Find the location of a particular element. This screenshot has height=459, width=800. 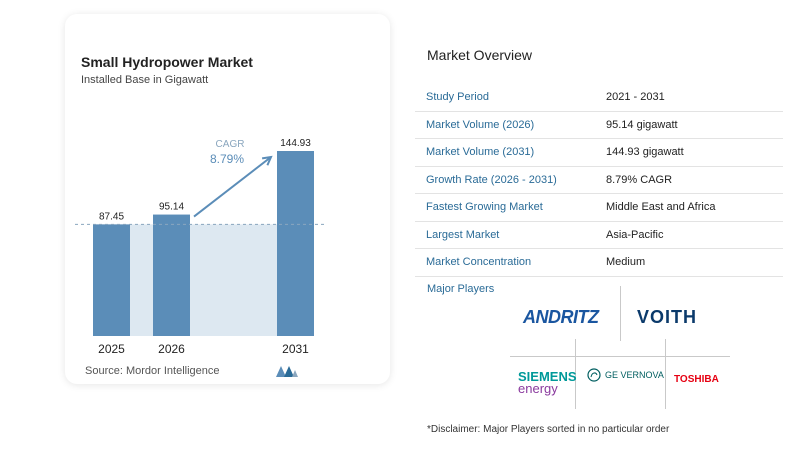

row-key: Growth Rate (2026 - 2031) is located at coordinates (503, 180).